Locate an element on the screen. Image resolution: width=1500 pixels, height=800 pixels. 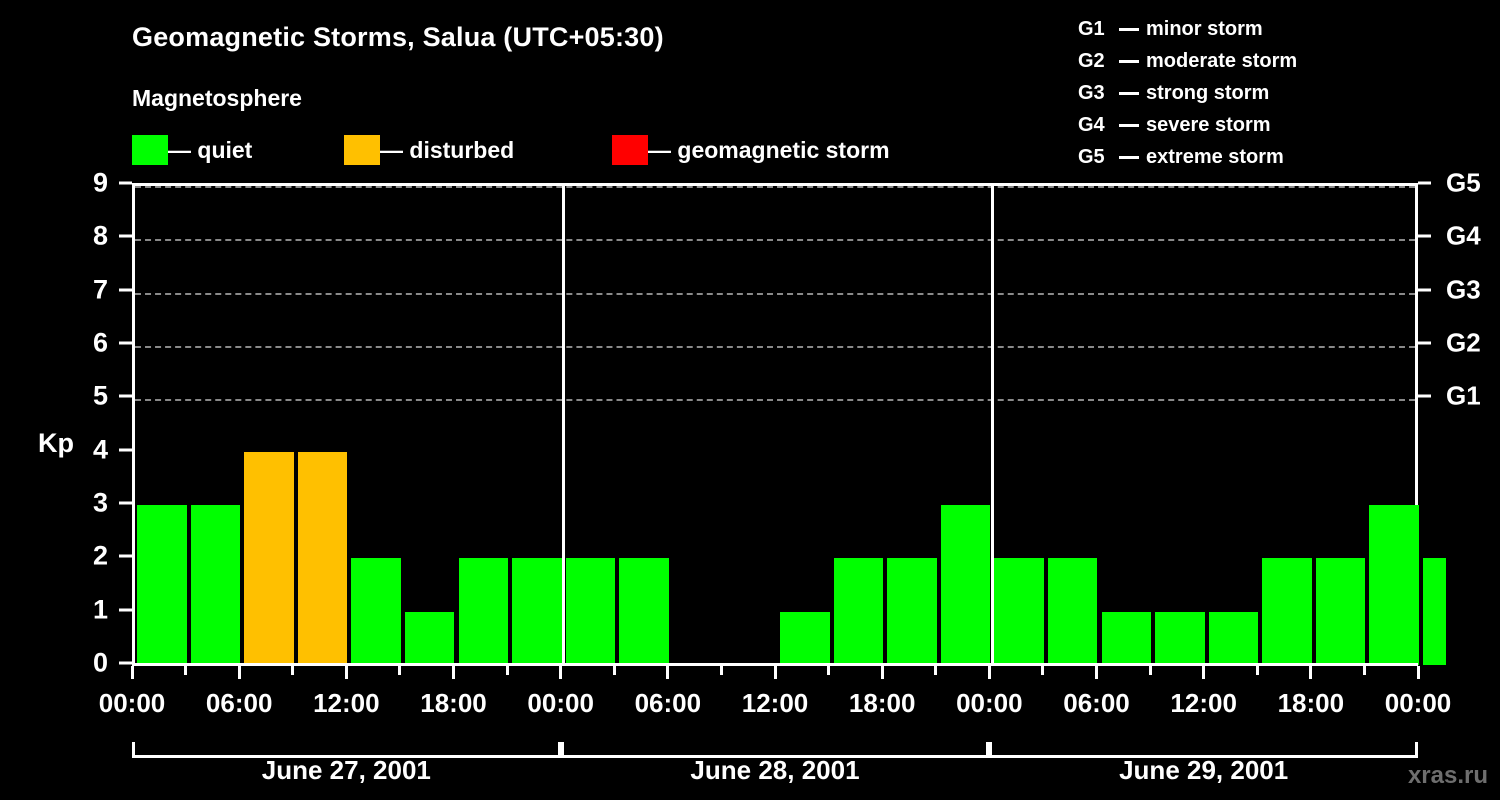
storm-scale-row-g5: G5 extreme storm is located at coordinates (1187, 157).